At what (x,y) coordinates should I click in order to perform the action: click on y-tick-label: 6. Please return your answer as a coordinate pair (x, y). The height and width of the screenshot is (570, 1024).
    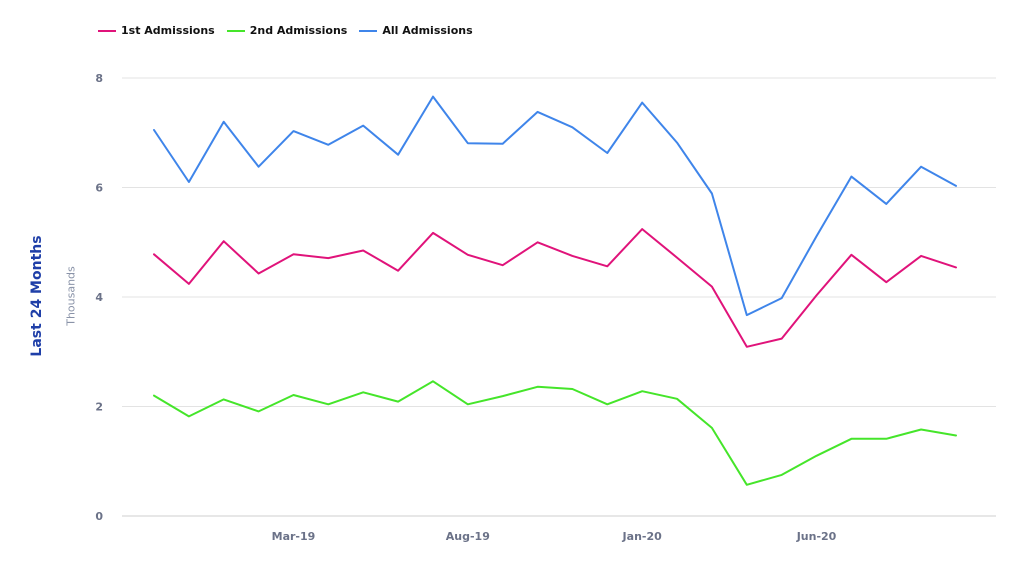
    Looking at the image, I should click on (99, 188).